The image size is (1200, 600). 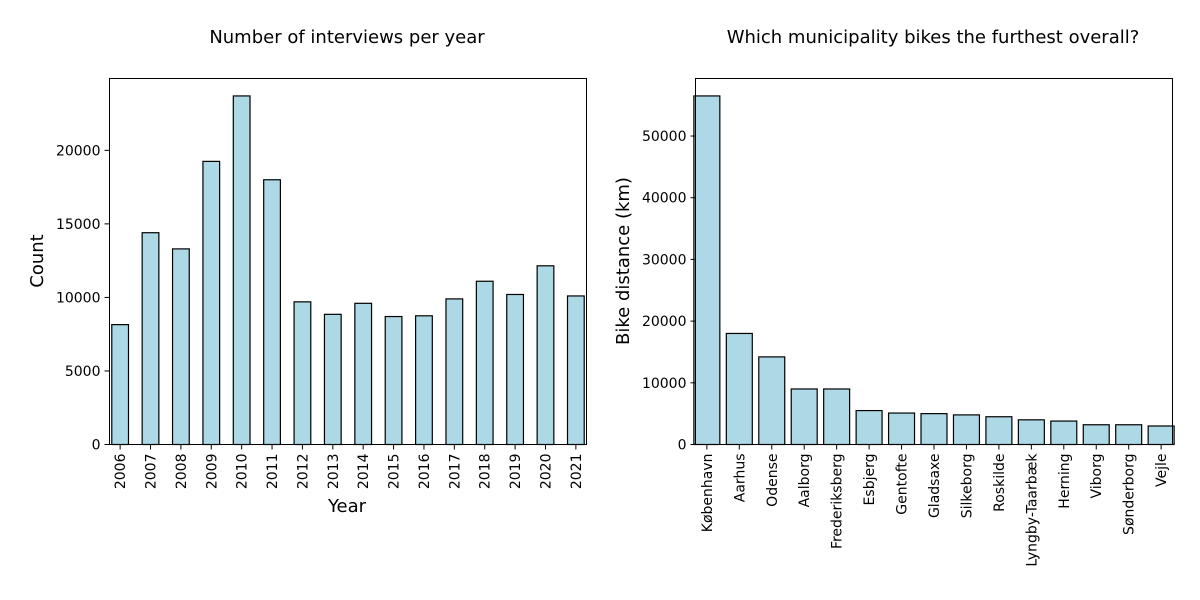 What do you see at coordinates (664, 137) in the screenshot?
I see `y-tick-label: 50000` at bounding box center [664, 137].